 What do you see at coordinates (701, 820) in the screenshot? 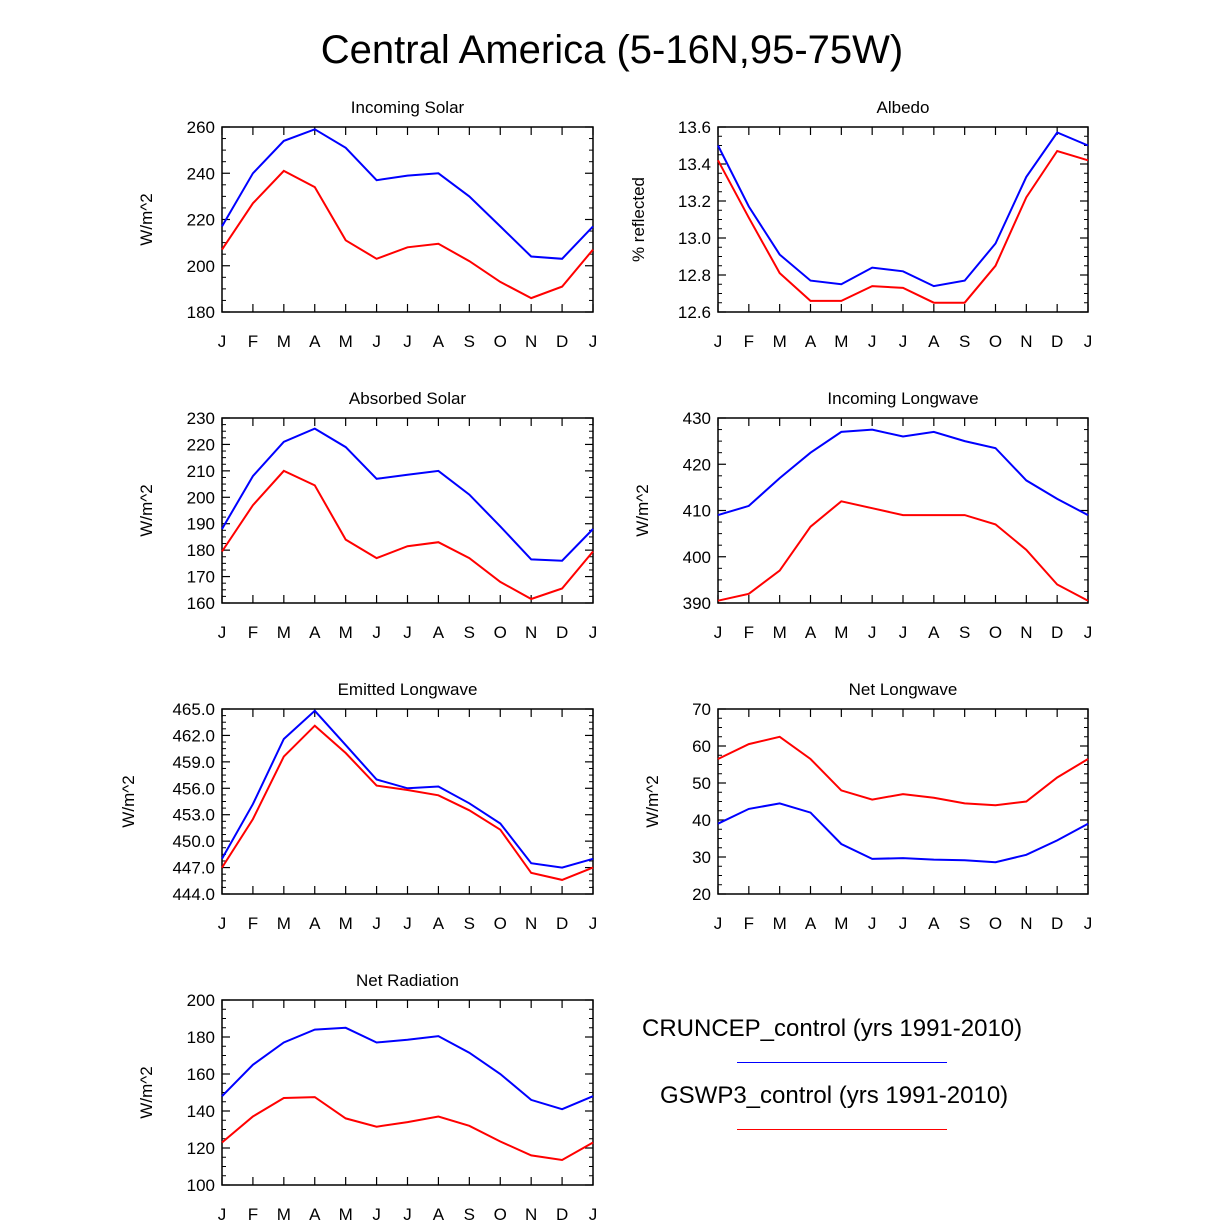
I see `net-longwave-ytick-label: 40` at bounding box center [701, 820].